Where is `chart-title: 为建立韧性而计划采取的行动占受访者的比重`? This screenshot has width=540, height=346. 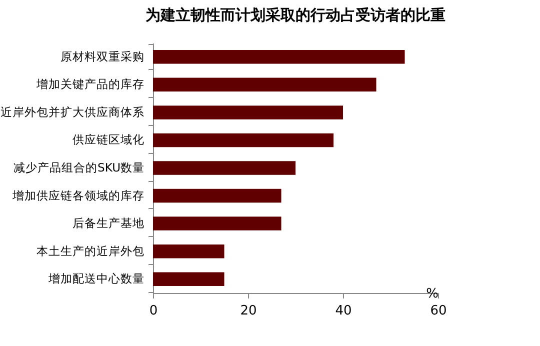 chart-title: 为建立韧性而计划采取的行动占受访者的比重 is located at coordinates (296, 15).